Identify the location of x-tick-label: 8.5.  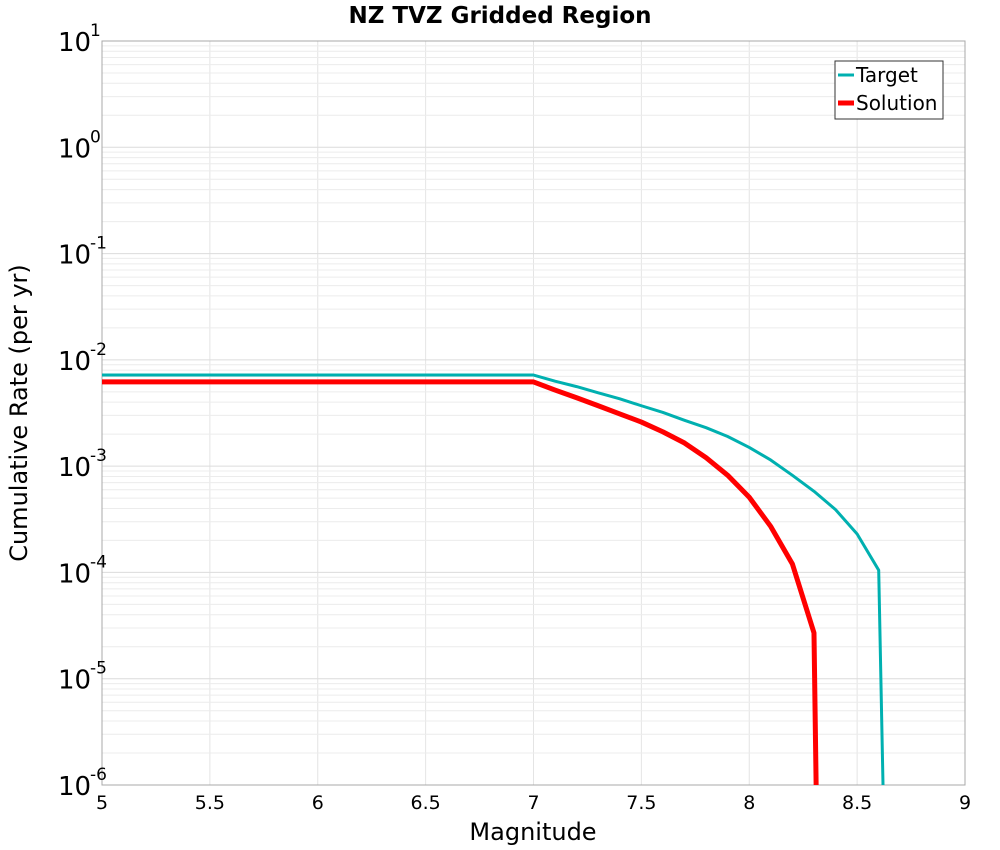
(857, 803).